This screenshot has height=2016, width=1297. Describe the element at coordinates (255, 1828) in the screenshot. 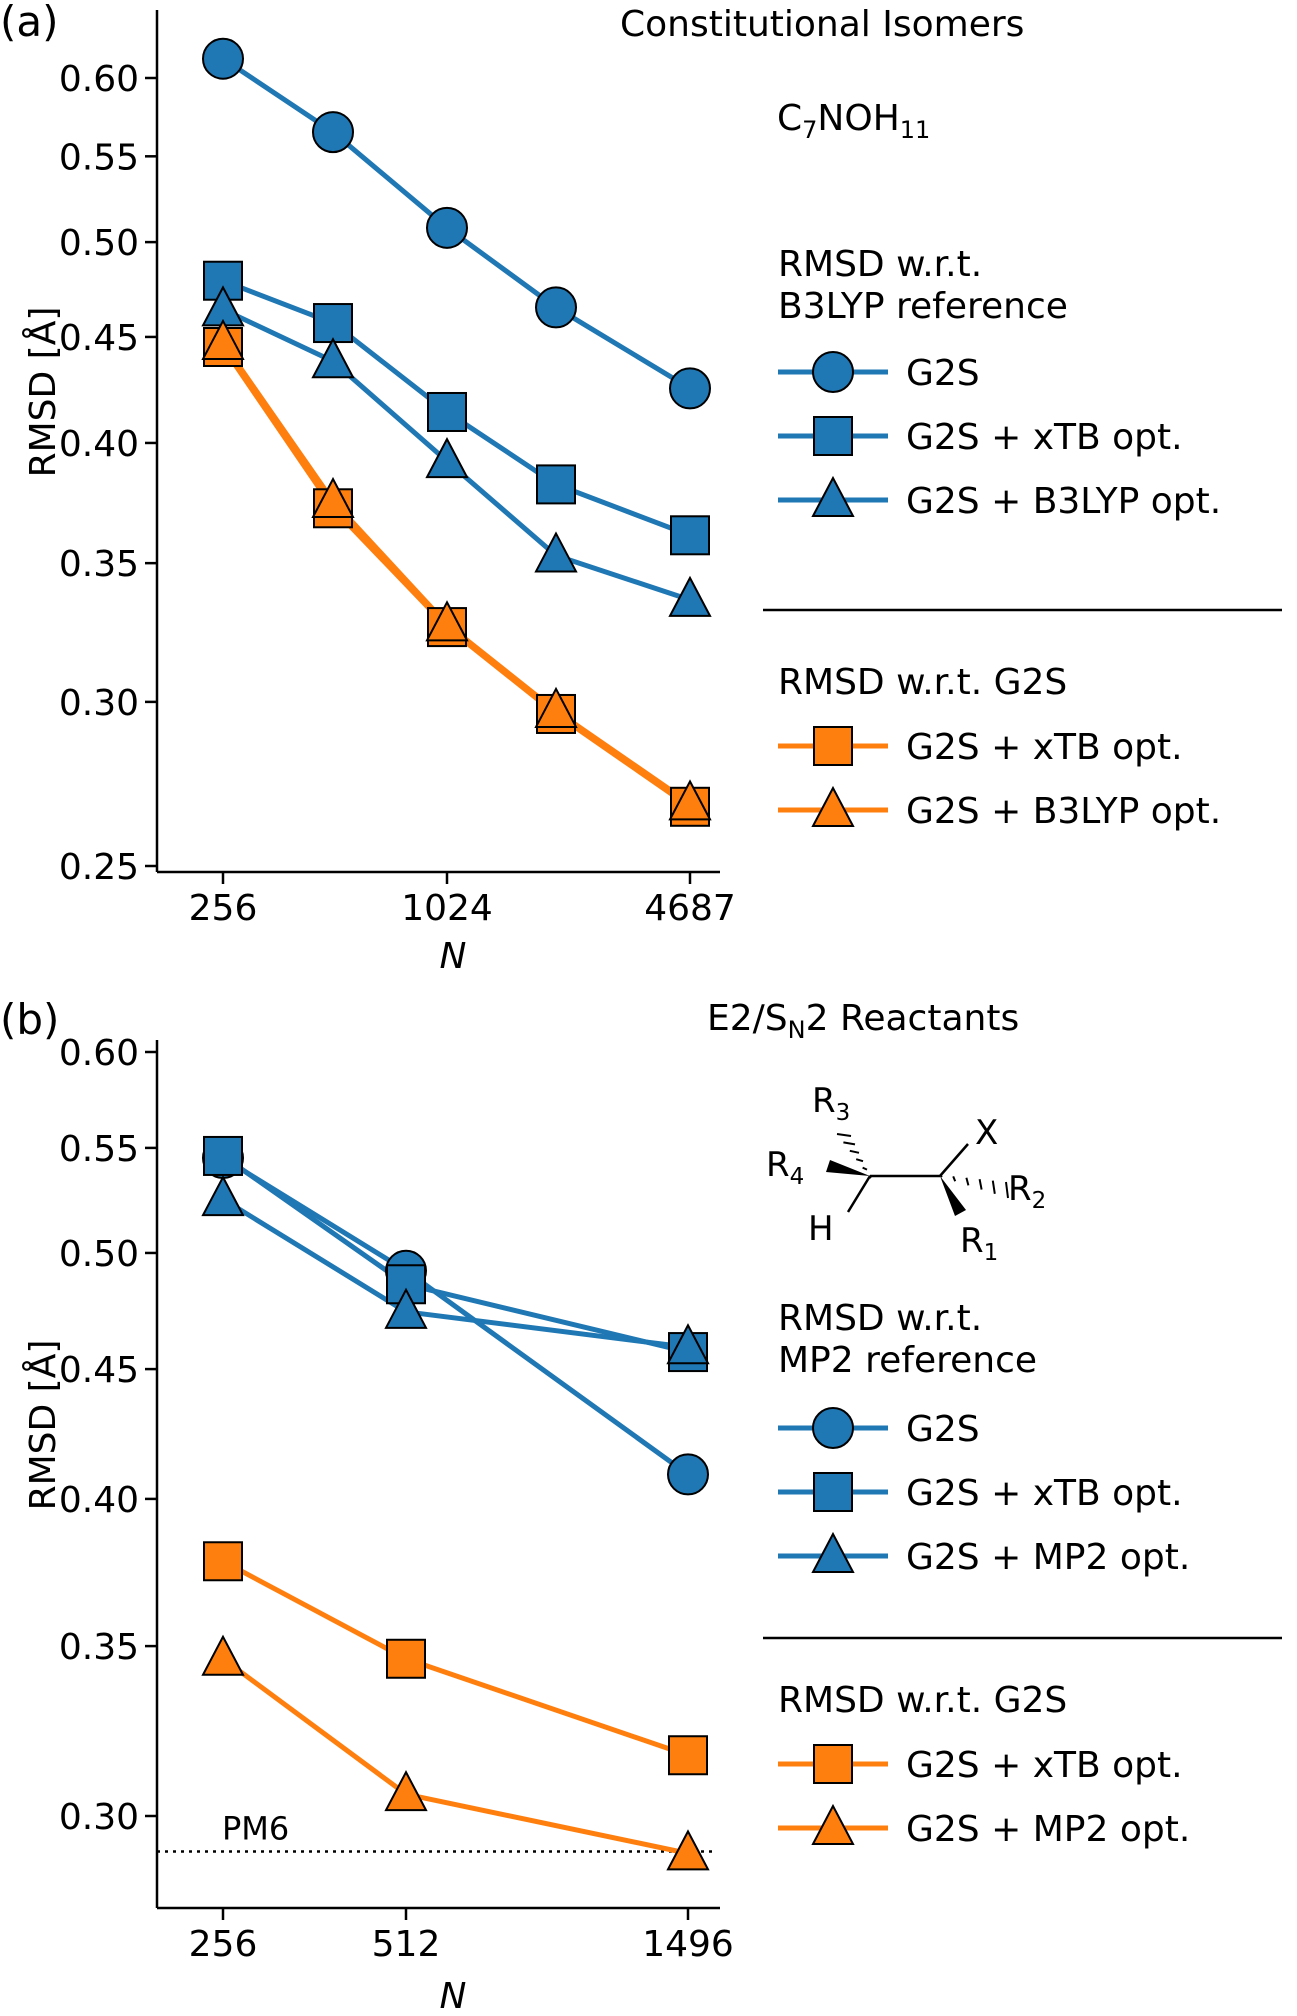

I see `reference-line-label: PM6` at that location.